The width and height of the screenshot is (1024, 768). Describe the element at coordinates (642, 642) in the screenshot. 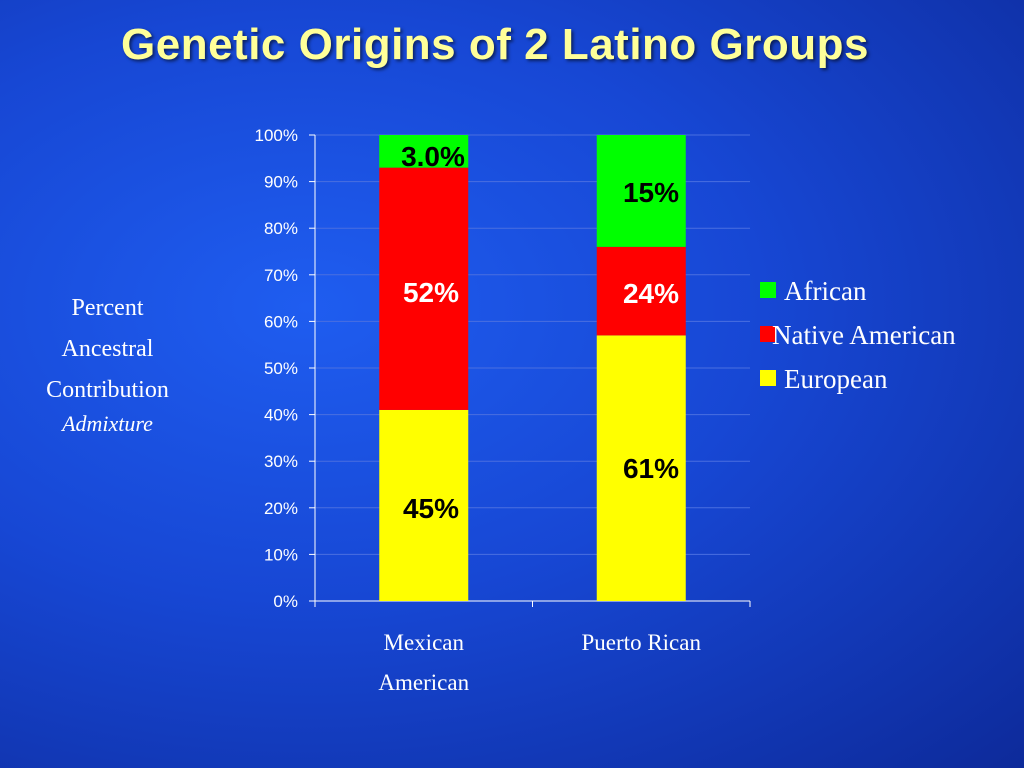

I see `x-category-label: Puerto Rican` at that location.